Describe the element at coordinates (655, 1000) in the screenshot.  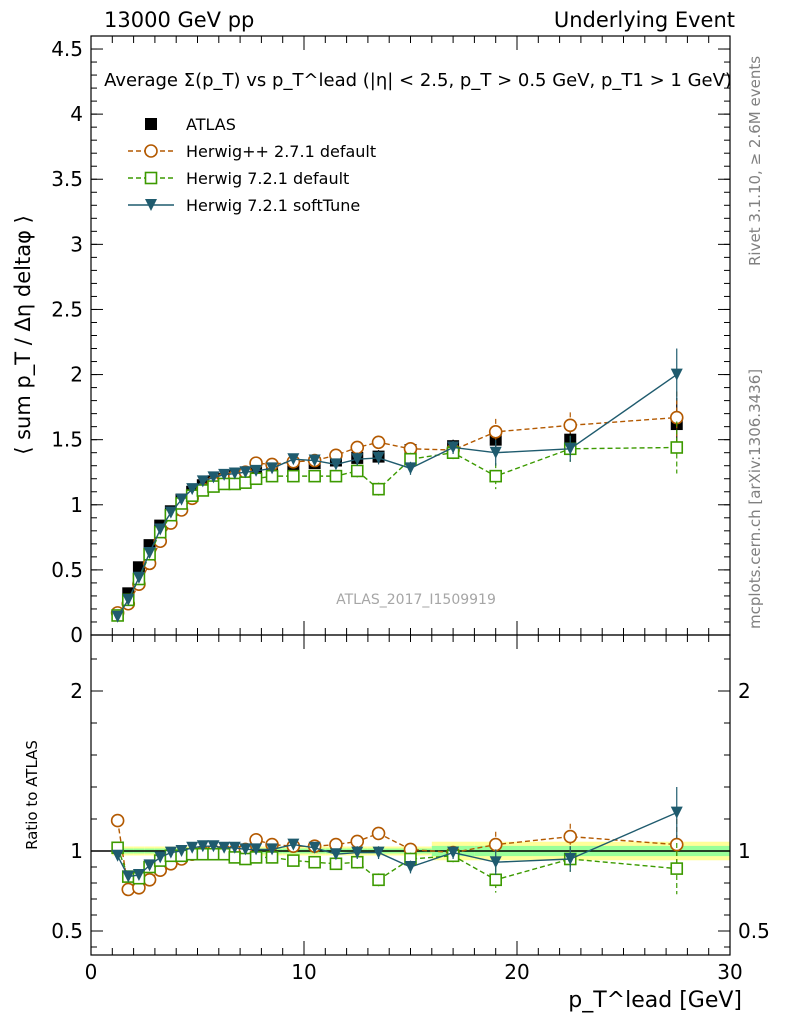
I see `x-axis-label: p_T^lead [GeV]` at that location.